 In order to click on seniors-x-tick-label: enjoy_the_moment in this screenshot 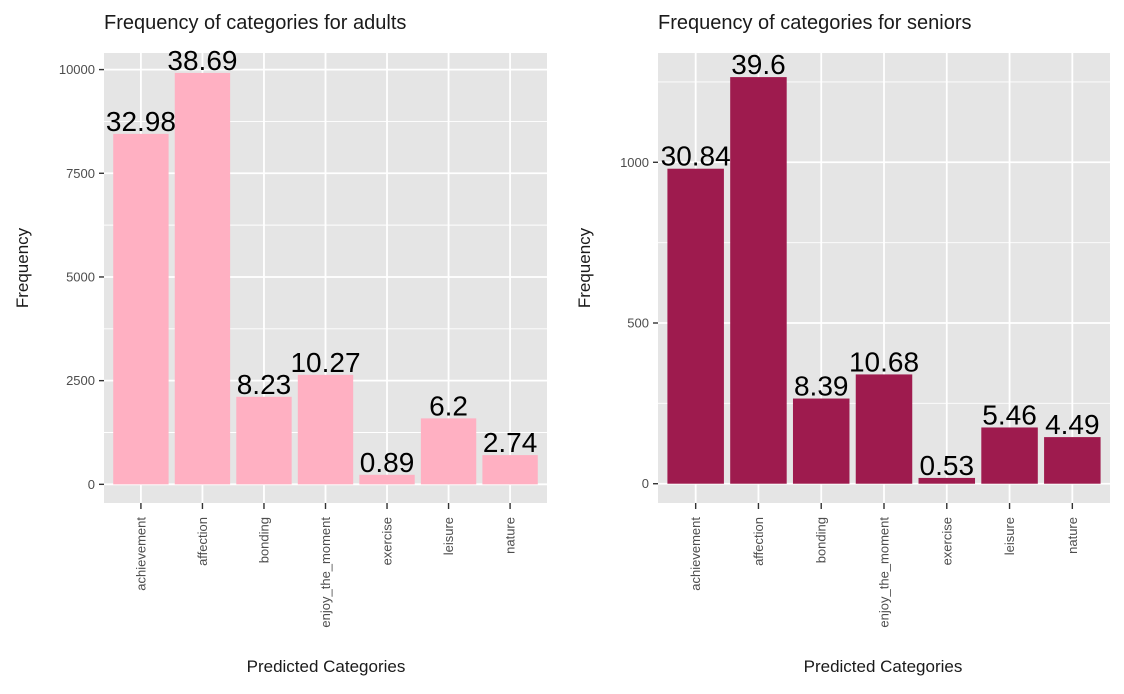, I will do `click(884, 572)`.